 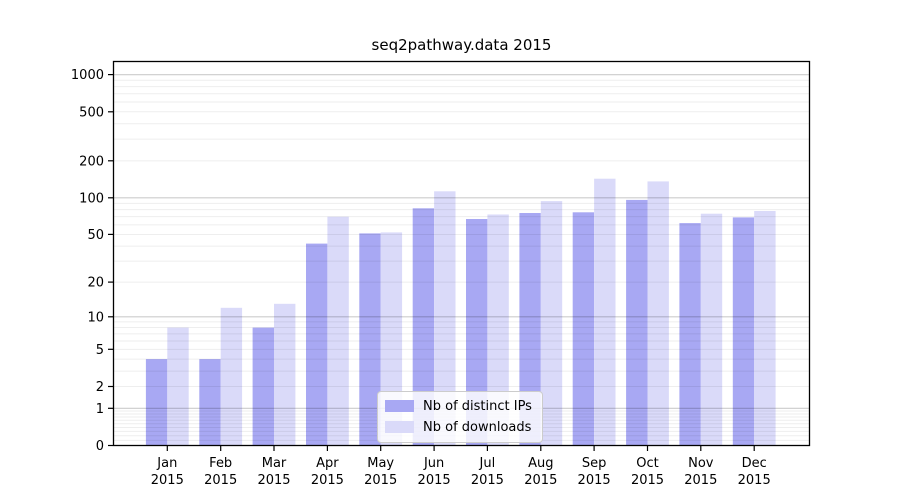 What do you see at coordinates (399, 427) in the screenshot?
I see `legend-swatch-downloads` at bounding box center [399, 427].